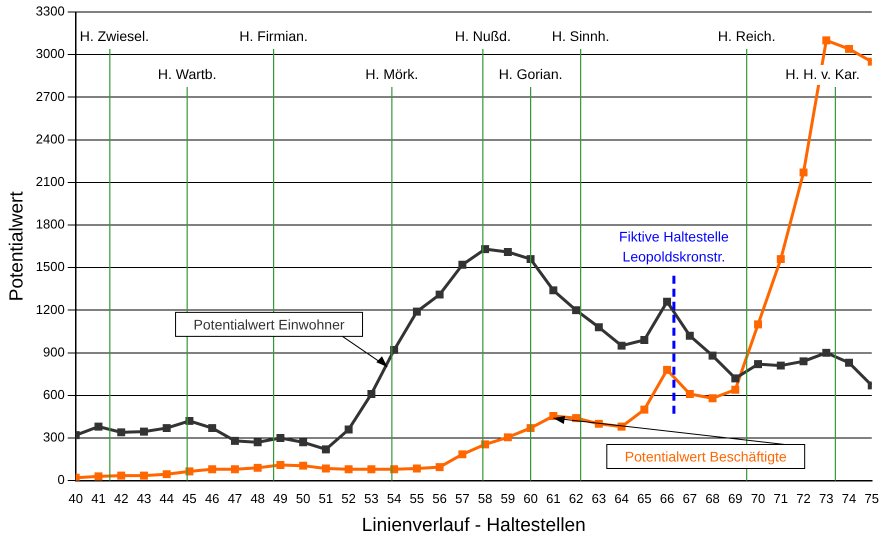  What do you see at coordinates (735, 498) in the screenshot?
I see `x-tick-label: 69` at bounding box center [735, 498].